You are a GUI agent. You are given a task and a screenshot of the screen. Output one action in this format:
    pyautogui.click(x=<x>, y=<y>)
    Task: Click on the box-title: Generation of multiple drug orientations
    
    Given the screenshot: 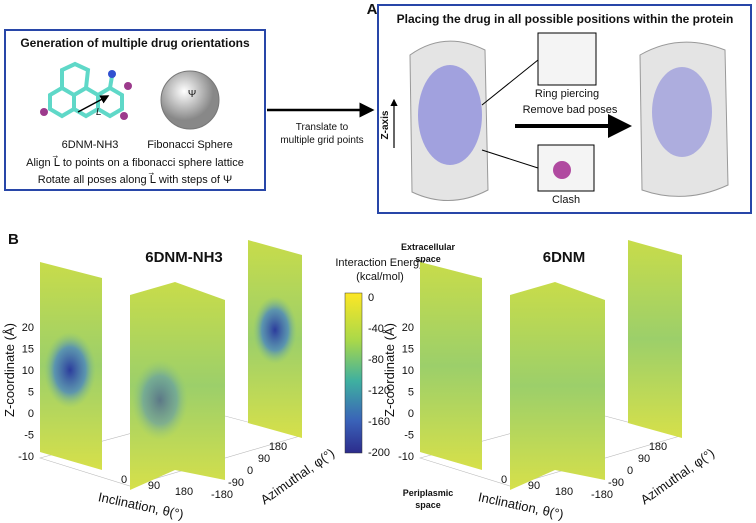 What is the action you would take?
    pyautogui.click(x=135, y=43)
    